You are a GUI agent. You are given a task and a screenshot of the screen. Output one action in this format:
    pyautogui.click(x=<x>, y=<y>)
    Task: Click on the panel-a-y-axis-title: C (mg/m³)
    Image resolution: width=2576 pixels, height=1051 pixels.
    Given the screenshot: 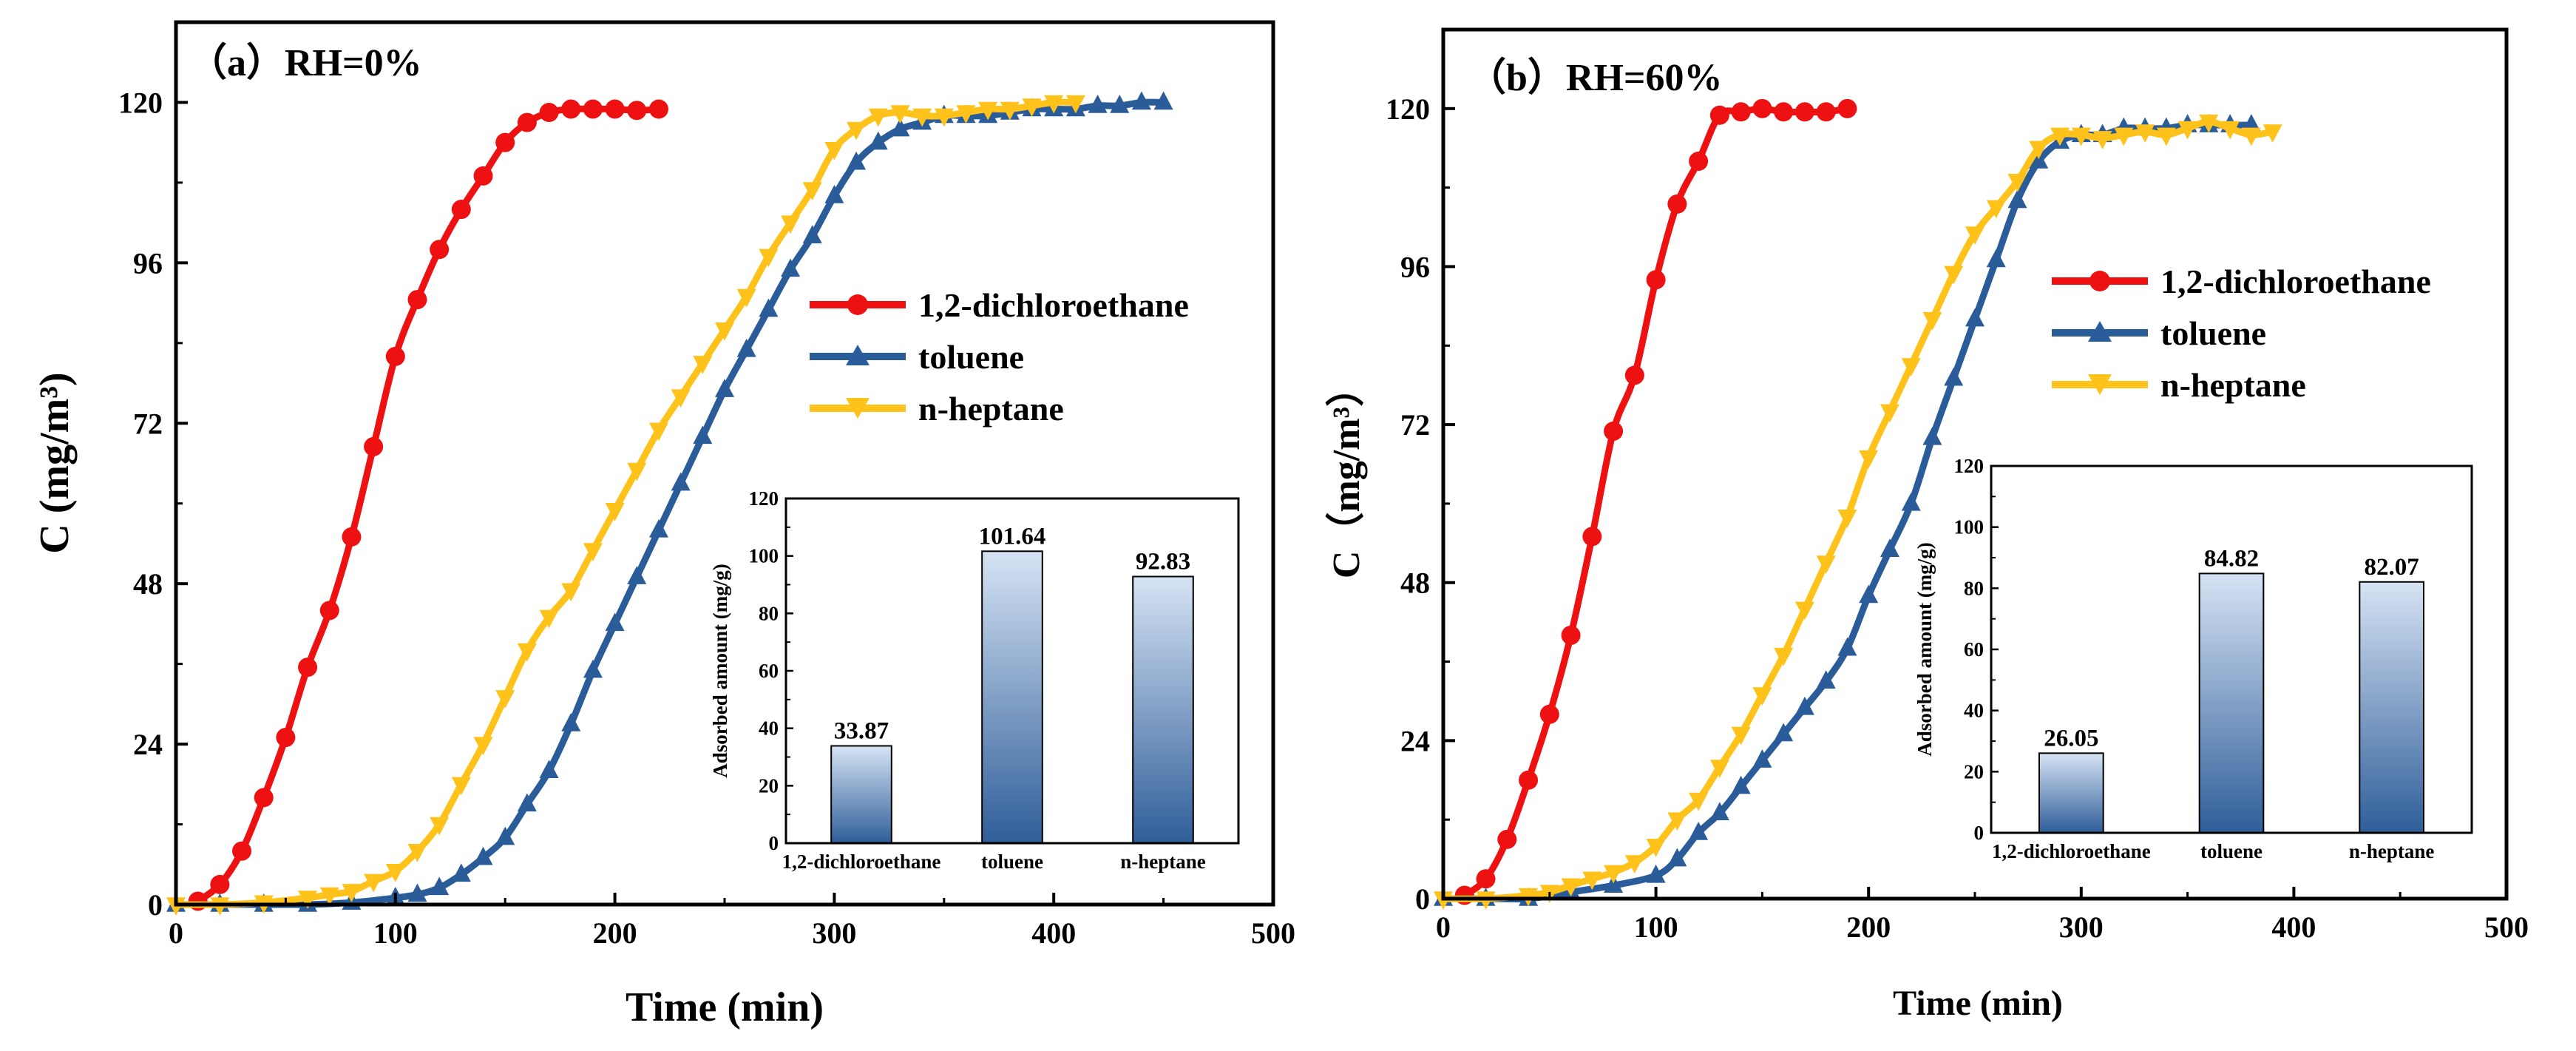 What is the action you would take?
    pyautogui.click(x=55, y=463)
    